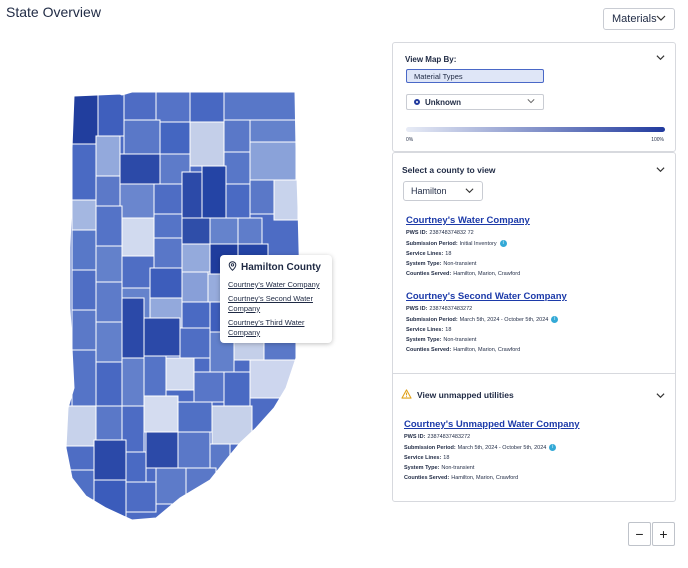 The width and height of the screenshot is (688, 568). What do you see at coordinates (492, 424) in the screenshot?
I see `utility-name-link: Courtney's Unmapped Water Company` at bounding box center [492, 424].